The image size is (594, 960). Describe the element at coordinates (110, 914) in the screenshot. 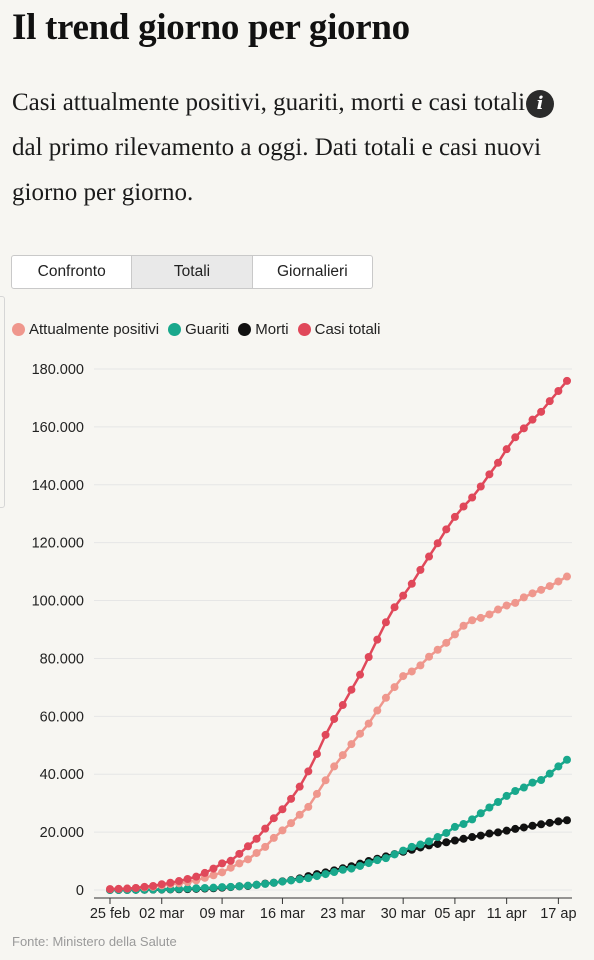

I see `x-tick-label: 25 feb` at that location.